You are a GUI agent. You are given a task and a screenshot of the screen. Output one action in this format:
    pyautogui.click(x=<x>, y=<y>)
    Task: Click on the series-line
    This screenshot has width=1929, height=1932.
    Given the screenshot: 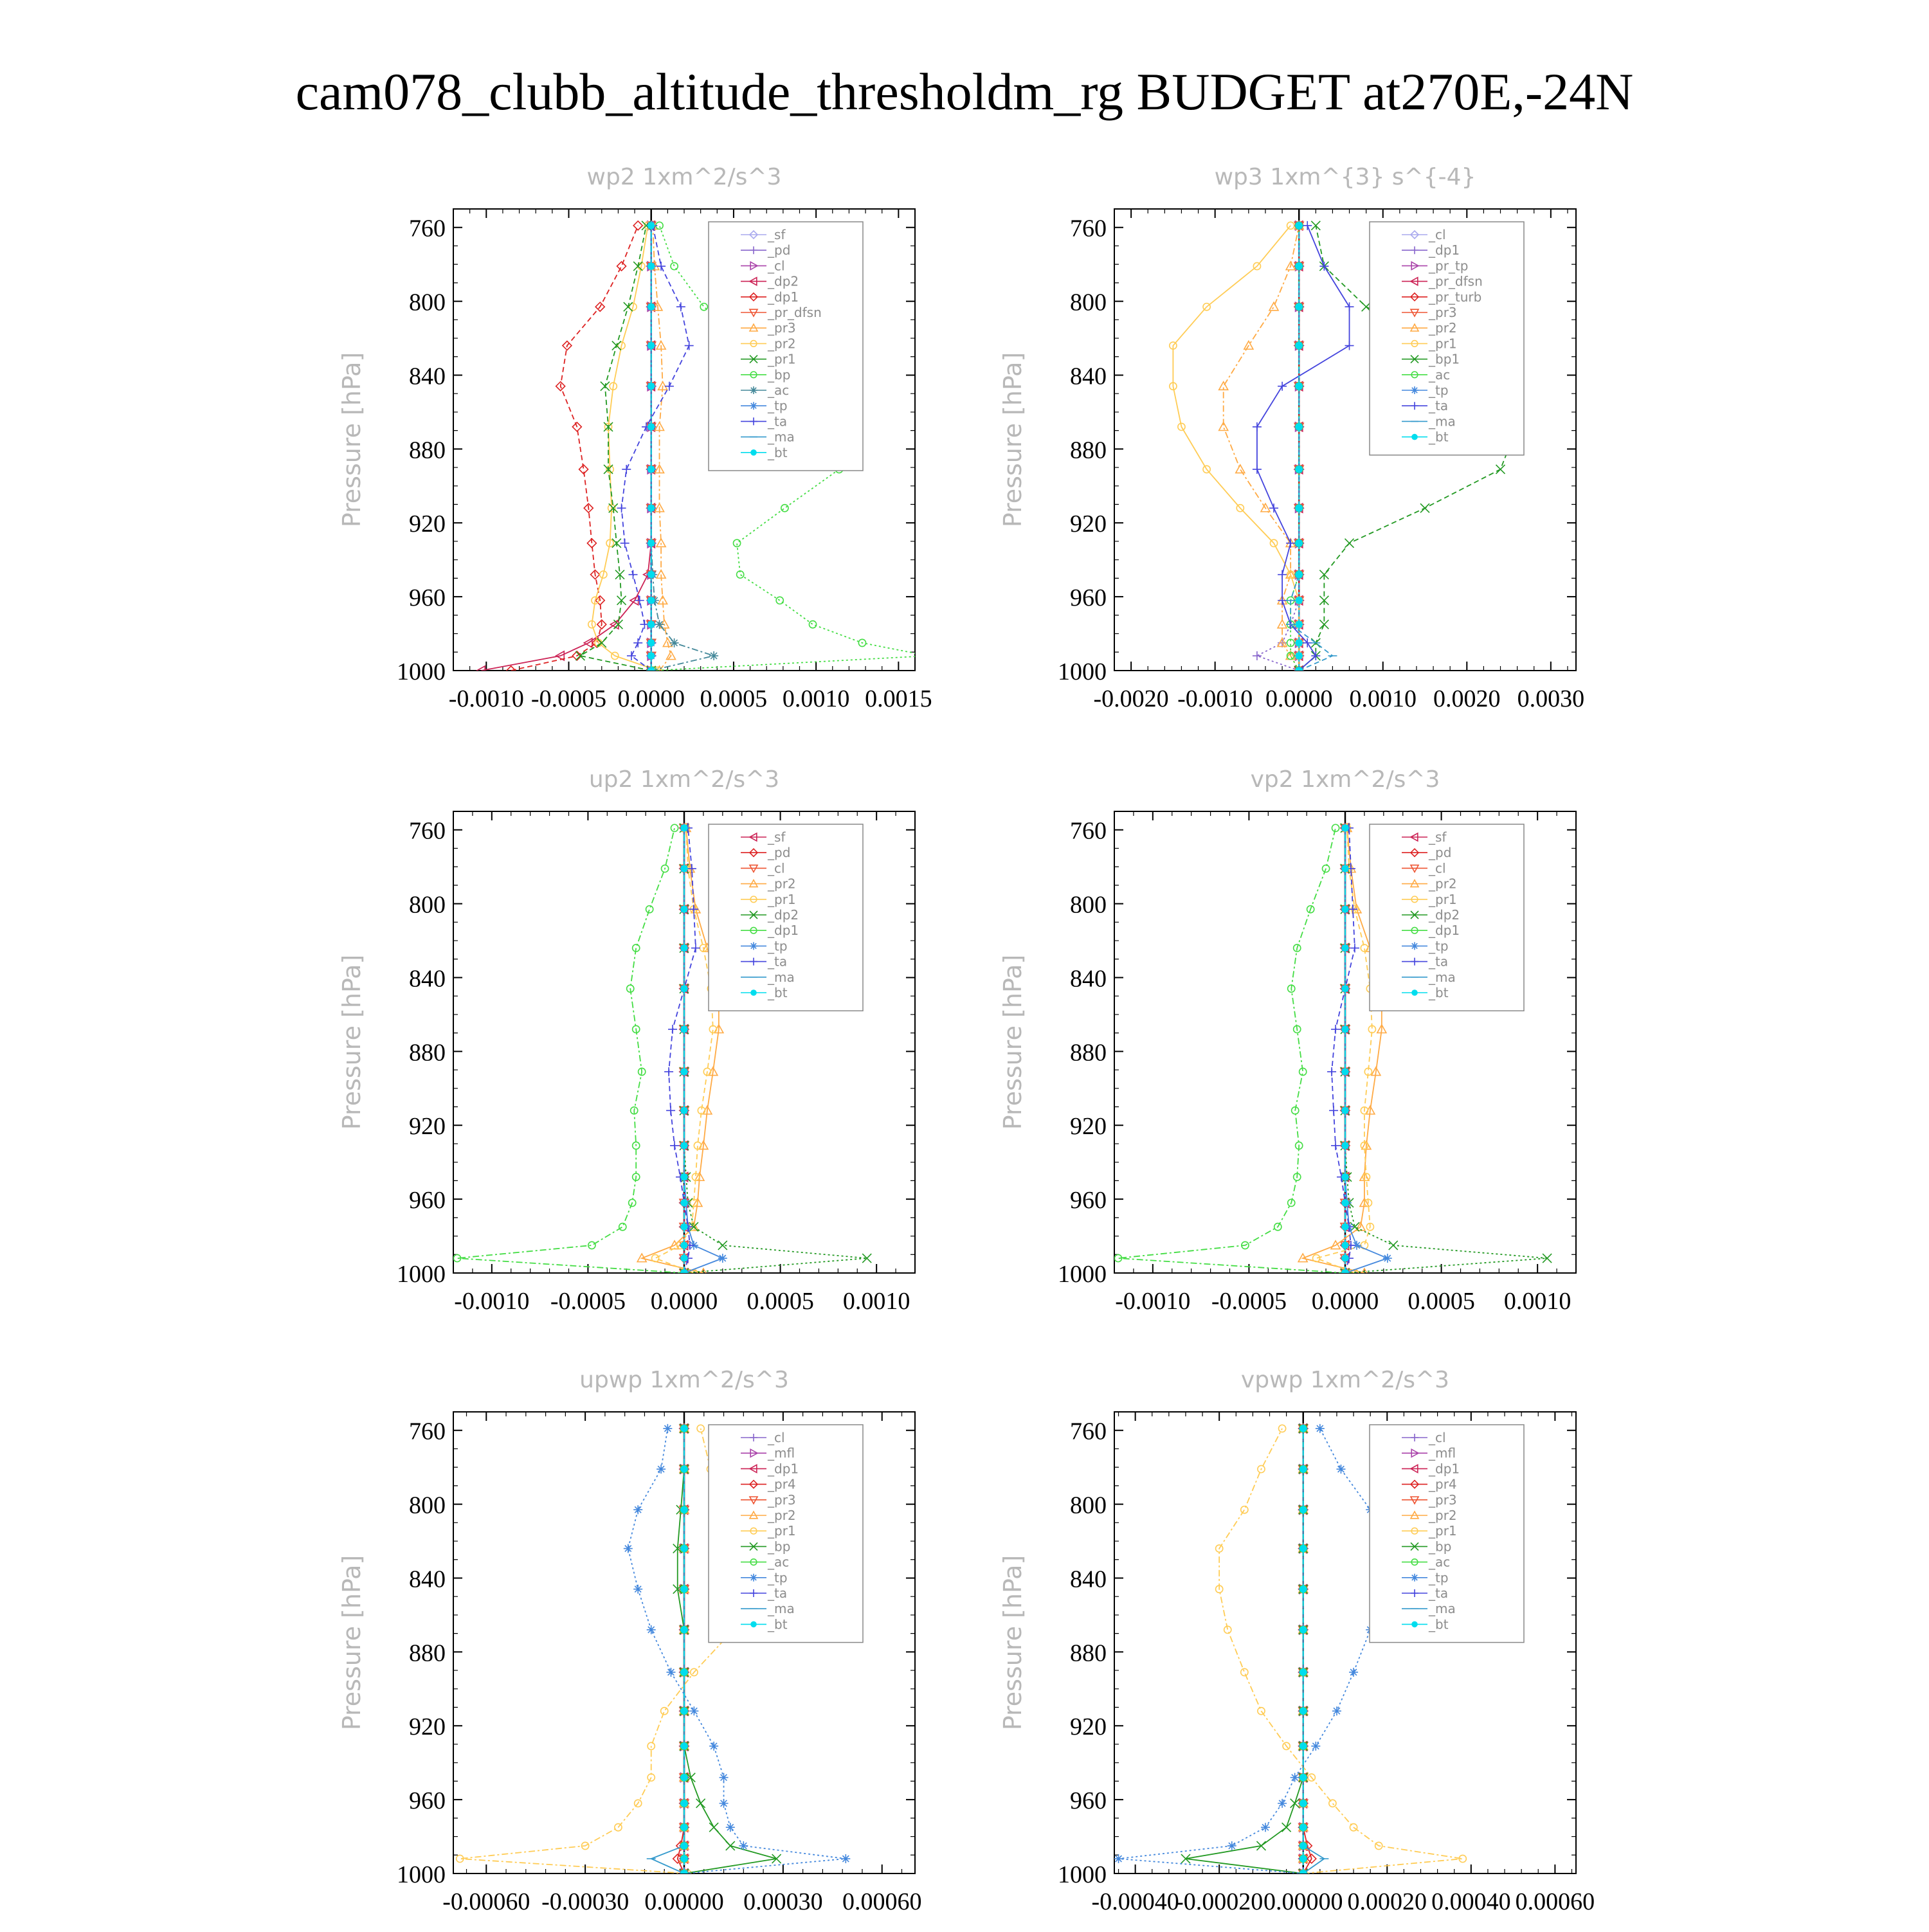 What is the action you would take?
    pyautogui.click(x=1341, y=1050)
    